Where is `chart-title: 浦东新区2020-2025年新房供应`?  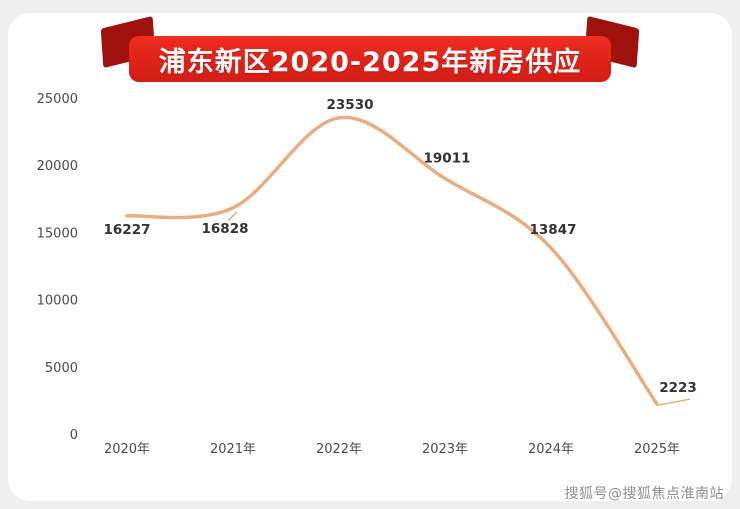 chart-title: 浦东新区2020-2025年新房供应 is located at coordinates (370, 59).